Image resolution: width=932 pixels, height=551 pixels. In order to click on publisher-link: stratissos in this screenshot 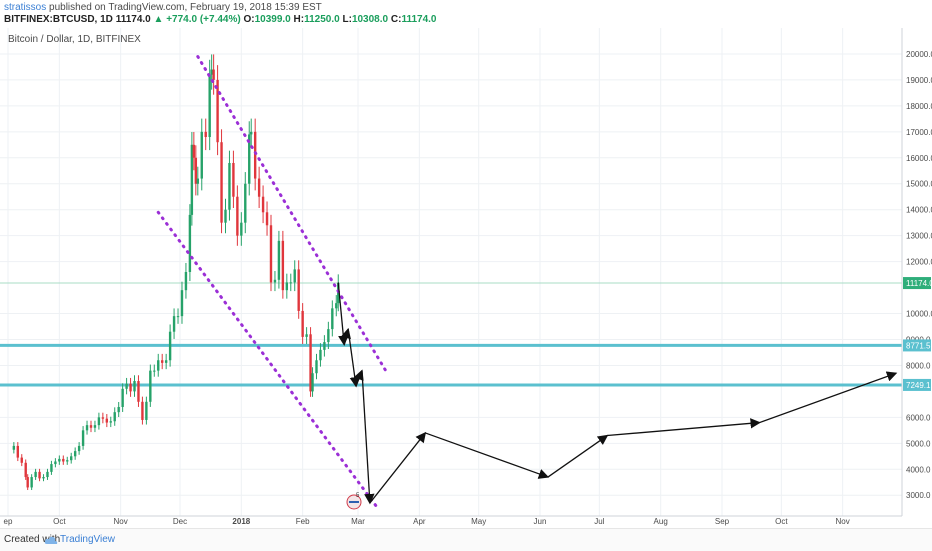, I will do `click(25, 7)`.